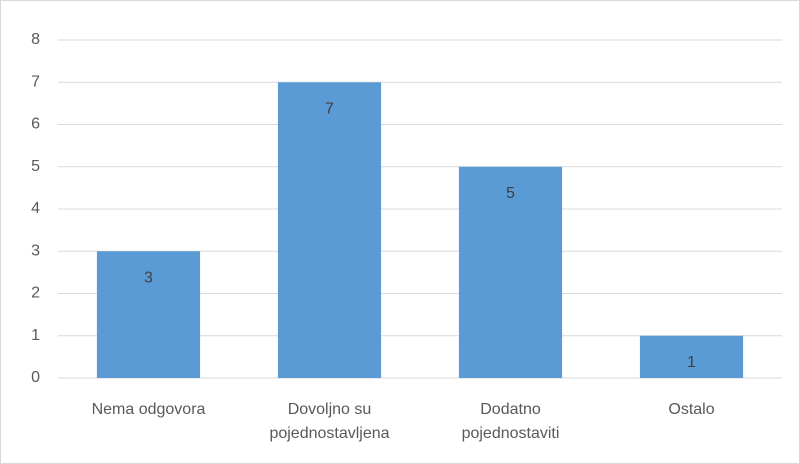 The image size is (800, 464). I want to click on data-label: 1, so click(691, 362).